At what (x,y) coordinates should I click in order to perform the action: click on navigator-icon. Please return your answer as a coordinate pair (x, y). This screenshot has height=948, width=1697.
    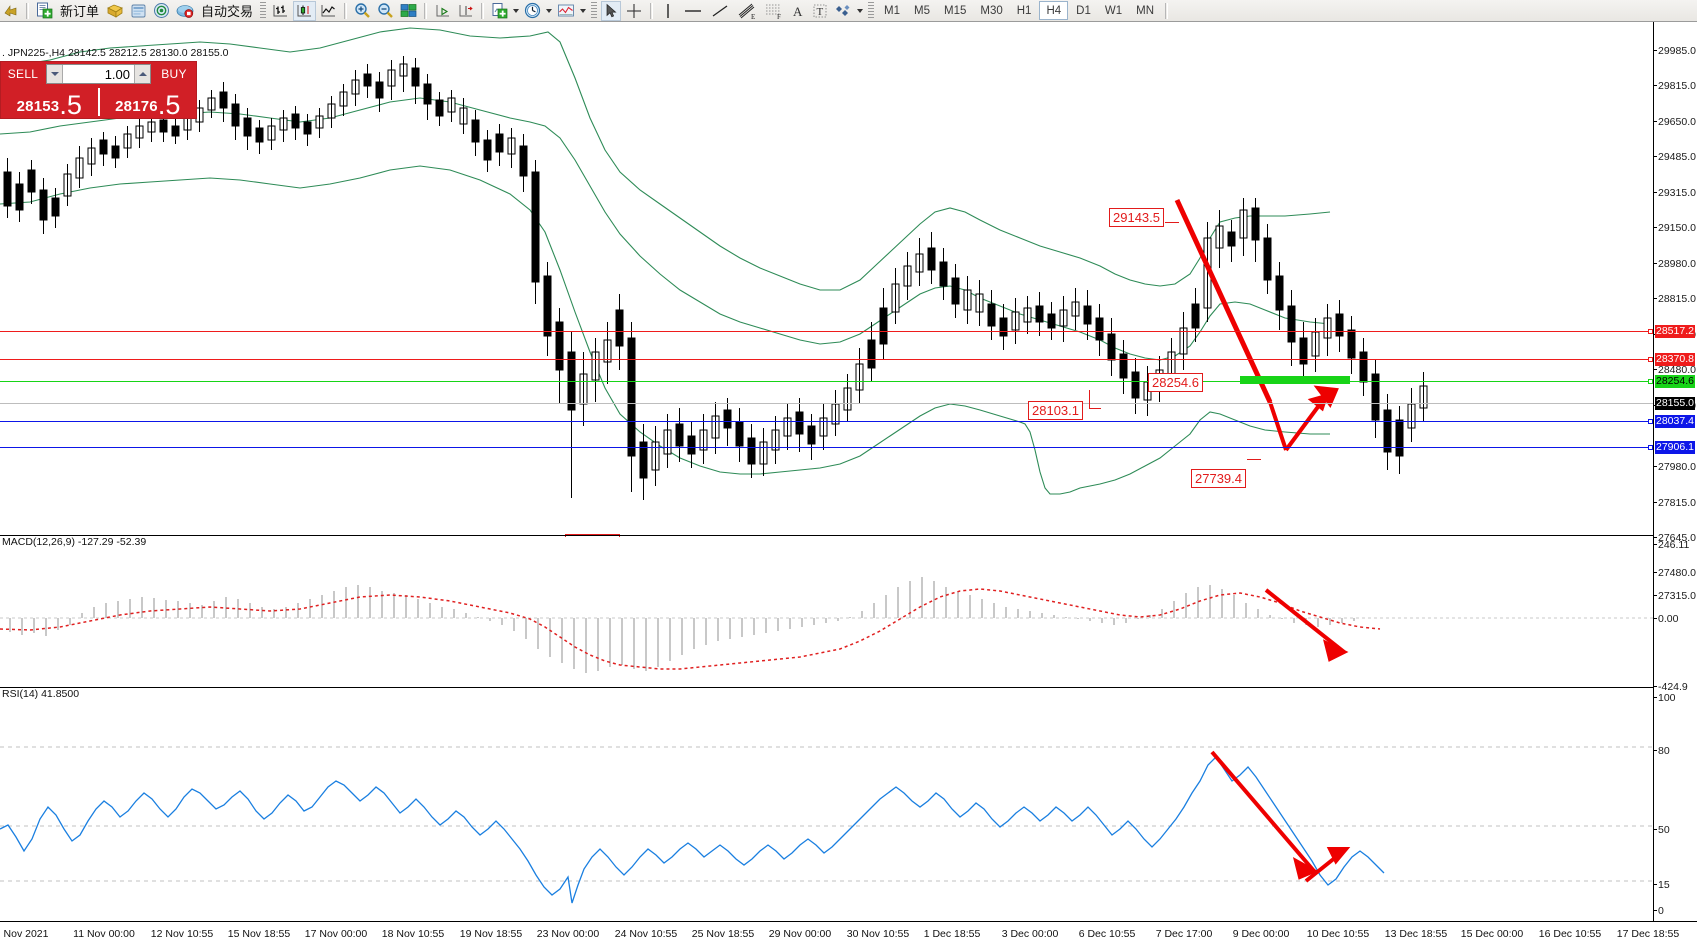
    Looking at the image, I should click on (161, 11).